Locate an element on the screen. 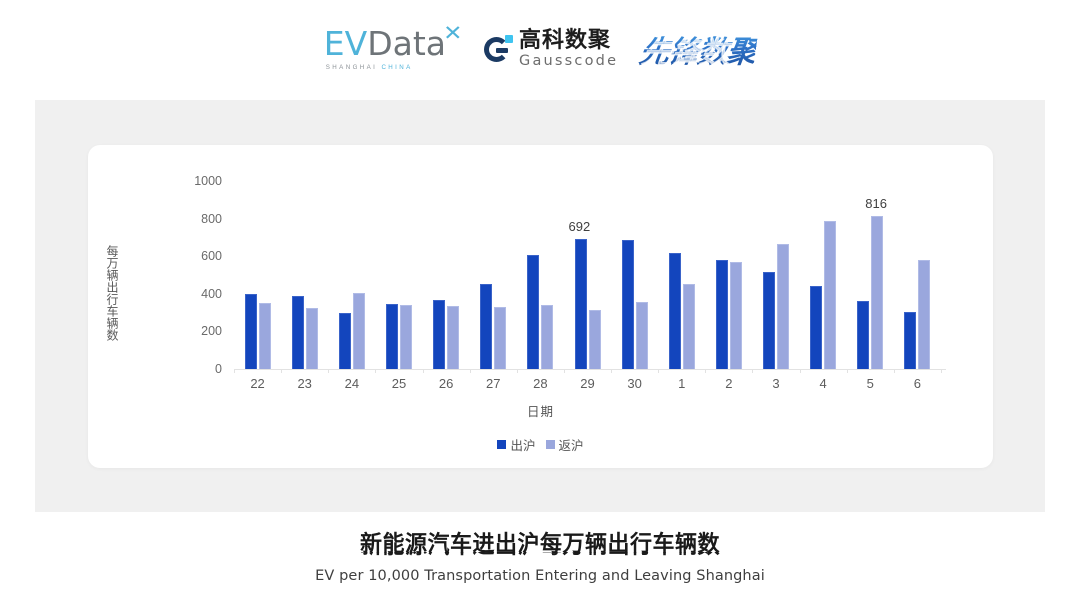  bar-shape is located at coordinates (502, 50).